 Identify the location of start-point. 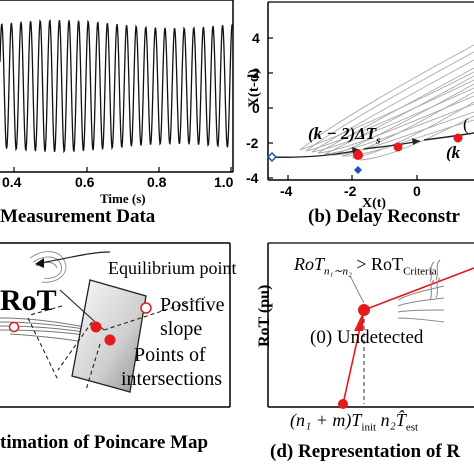
(343, 404).